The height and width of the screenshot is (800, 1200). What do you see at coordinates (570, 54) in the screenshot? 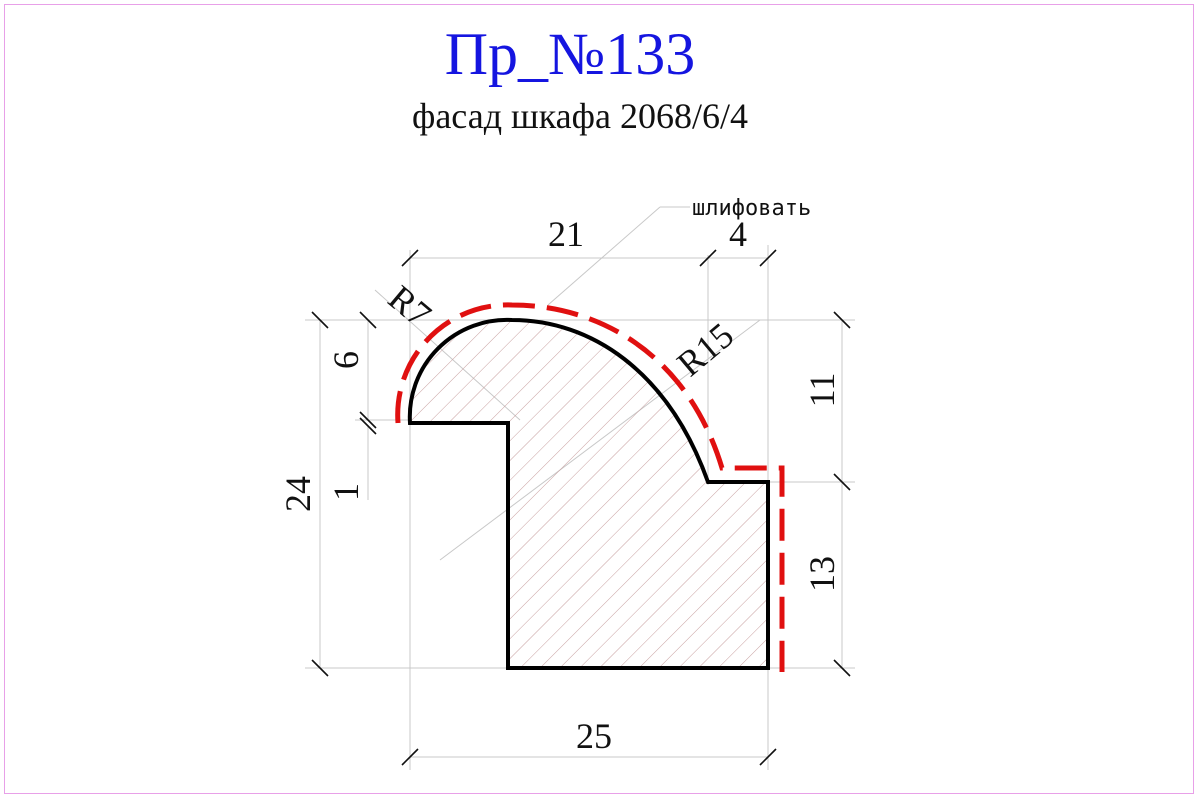
I see `profile-title: Пр_№133` at bounding box center [570, 54].